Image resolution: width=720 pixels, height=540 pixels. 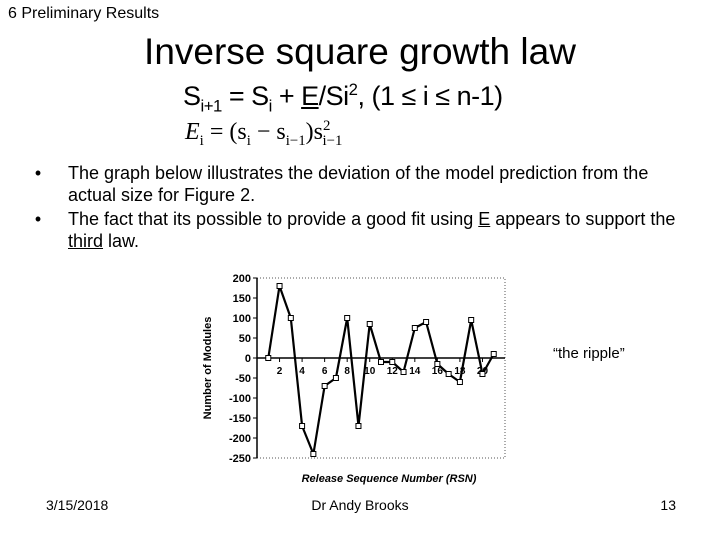 What do you see at coordinates (389, 479) in the screenshot?
I see `x-axis-label: Release Sequence Number (RSN)` at bounding box center [389, 479].